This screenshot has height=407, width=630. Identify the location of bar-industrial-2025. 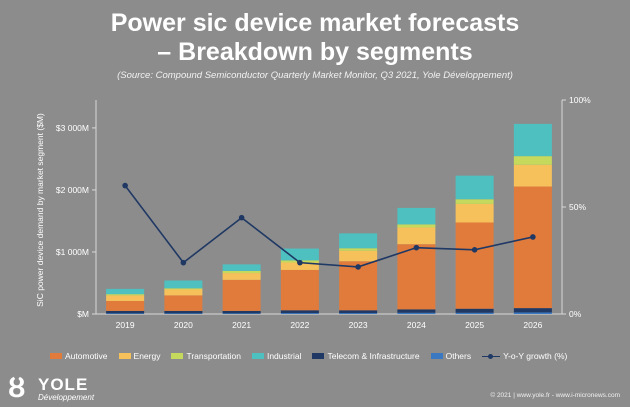
(474, 187).